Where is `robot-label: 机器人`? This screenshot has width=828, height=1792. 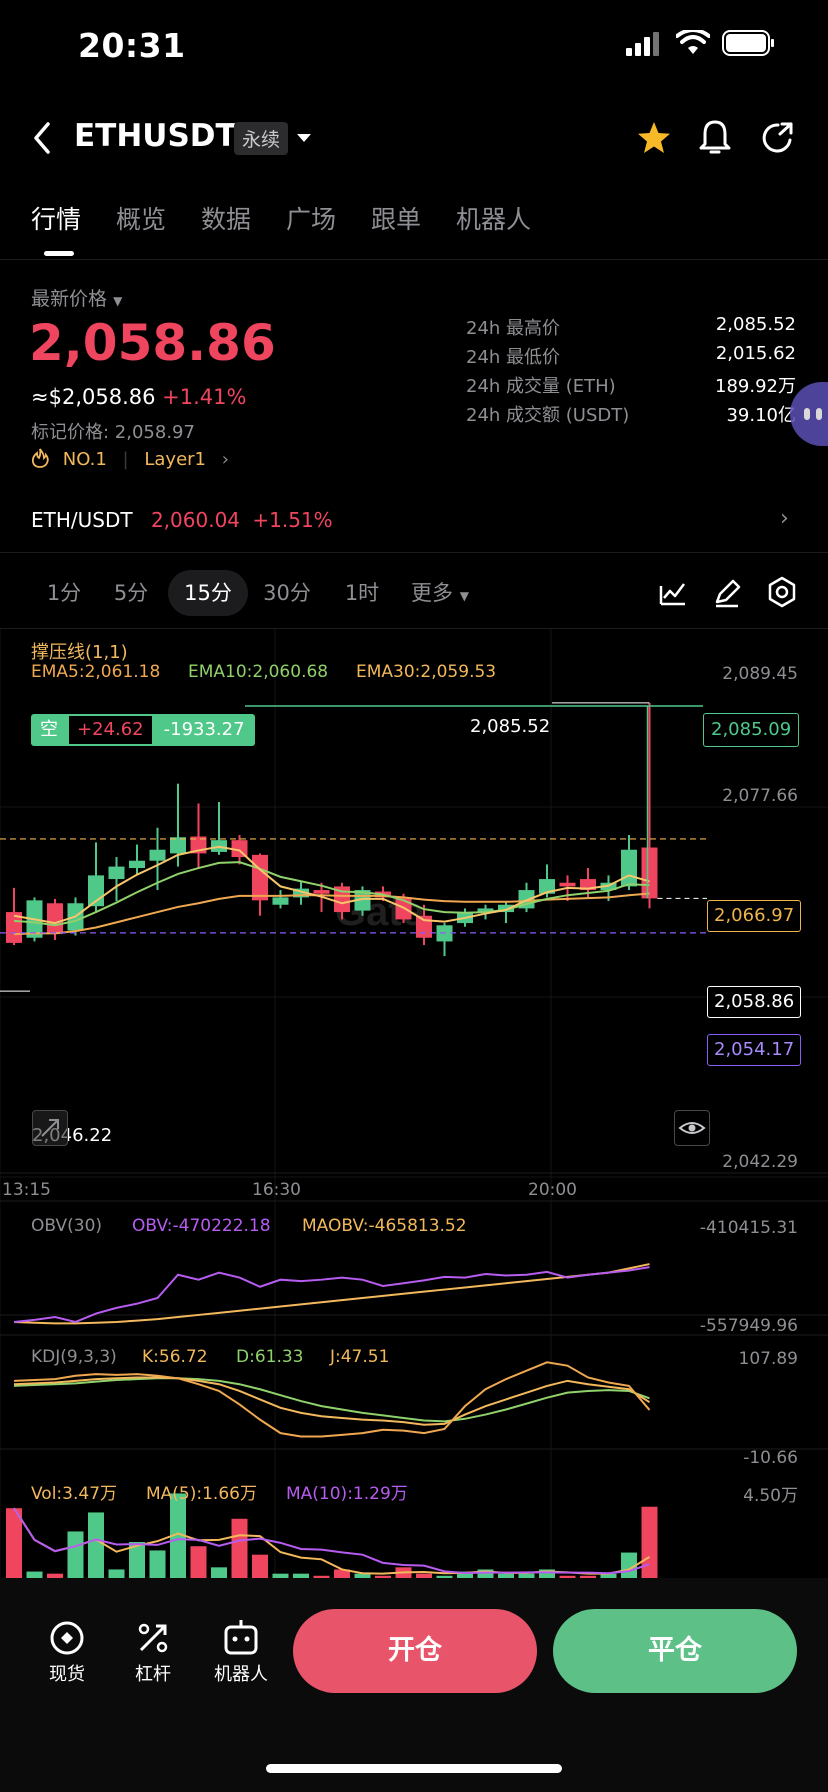 robot-label: 机器人 is located at coordinates (241, 1674).